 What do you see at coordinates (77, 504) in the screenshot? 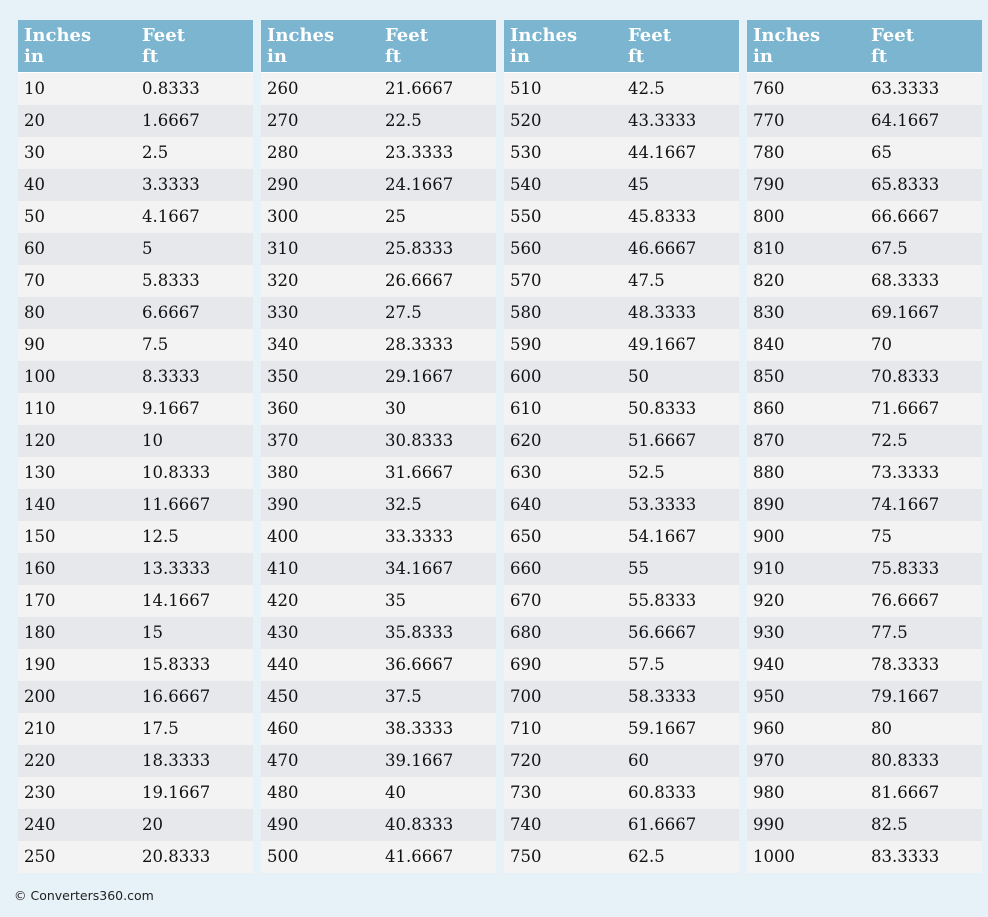
I see `inches-value: 140` at bounding box center [77, 504].